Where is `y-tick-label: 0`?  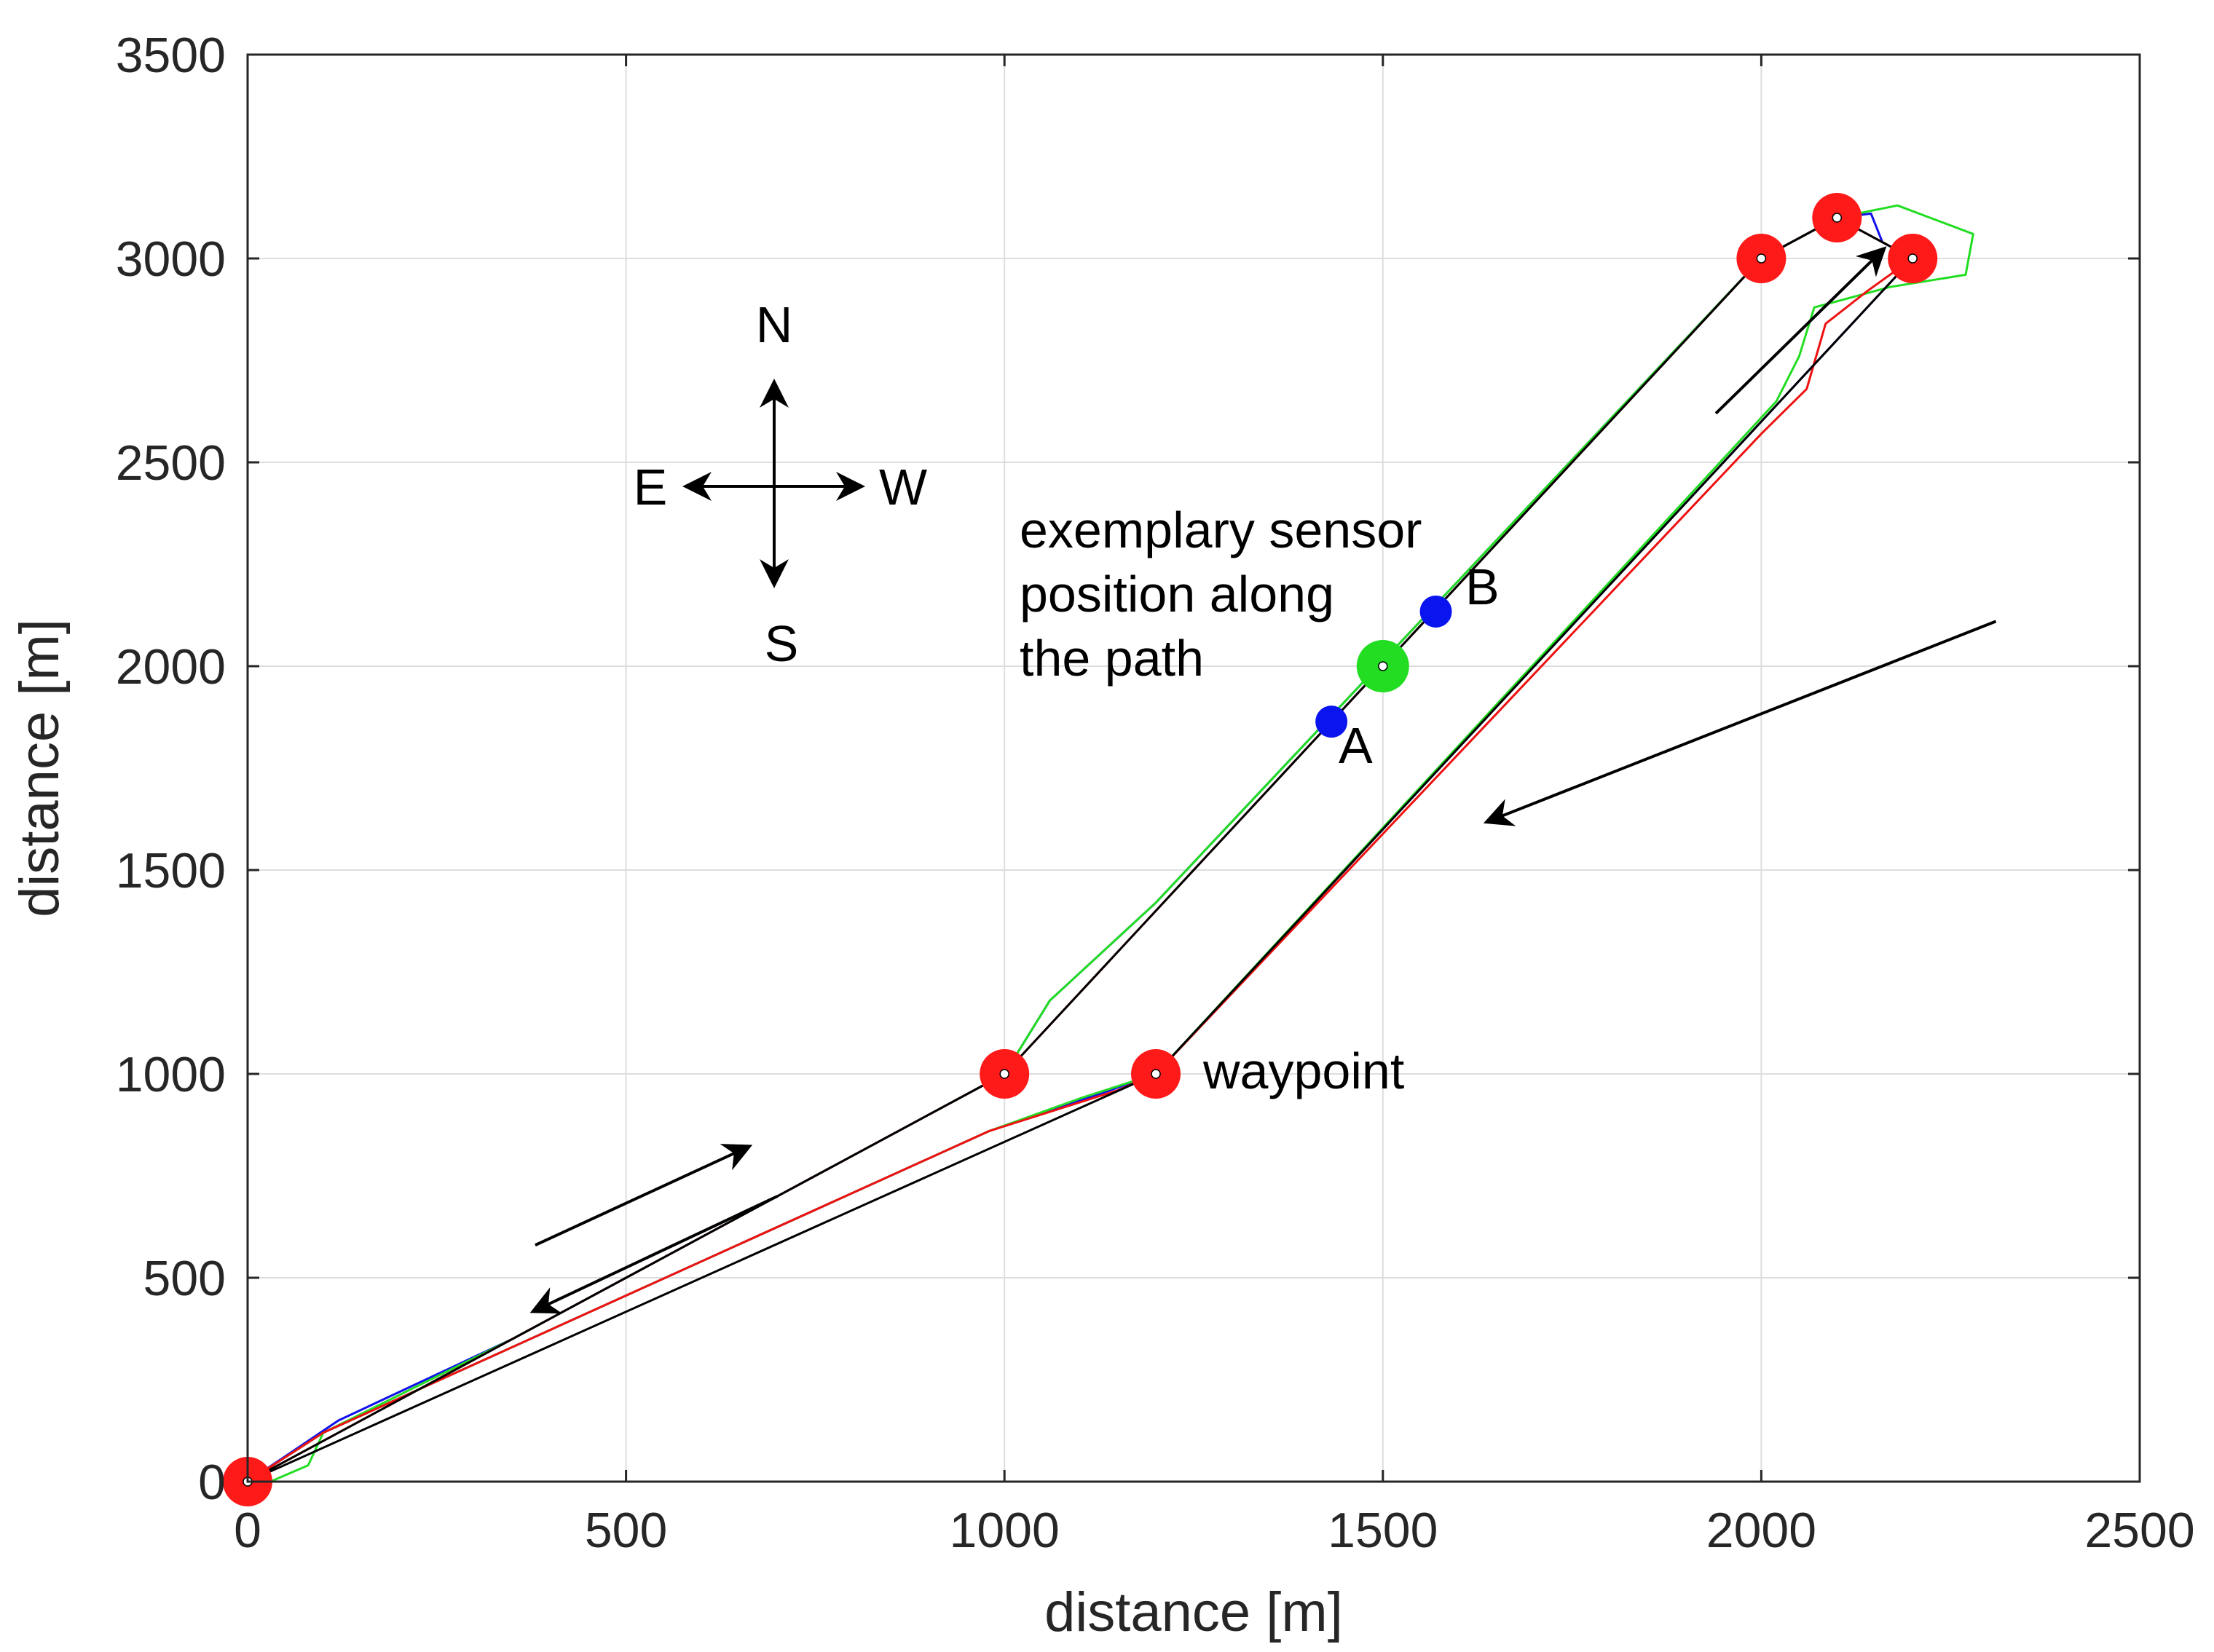 y-tick-label: 0 is located at coordinates (212, 1482).